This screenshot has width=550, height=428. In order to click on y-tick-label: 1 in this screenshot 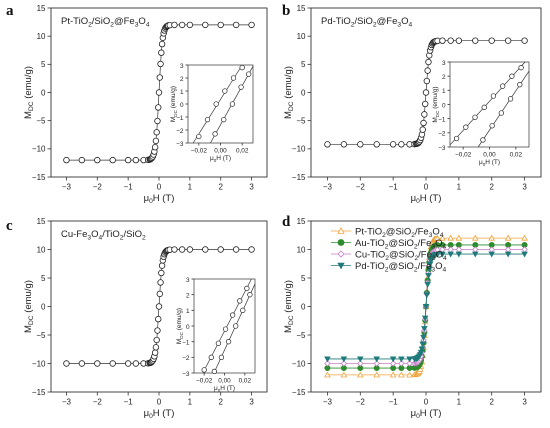, I will do `click(444, 91)`.